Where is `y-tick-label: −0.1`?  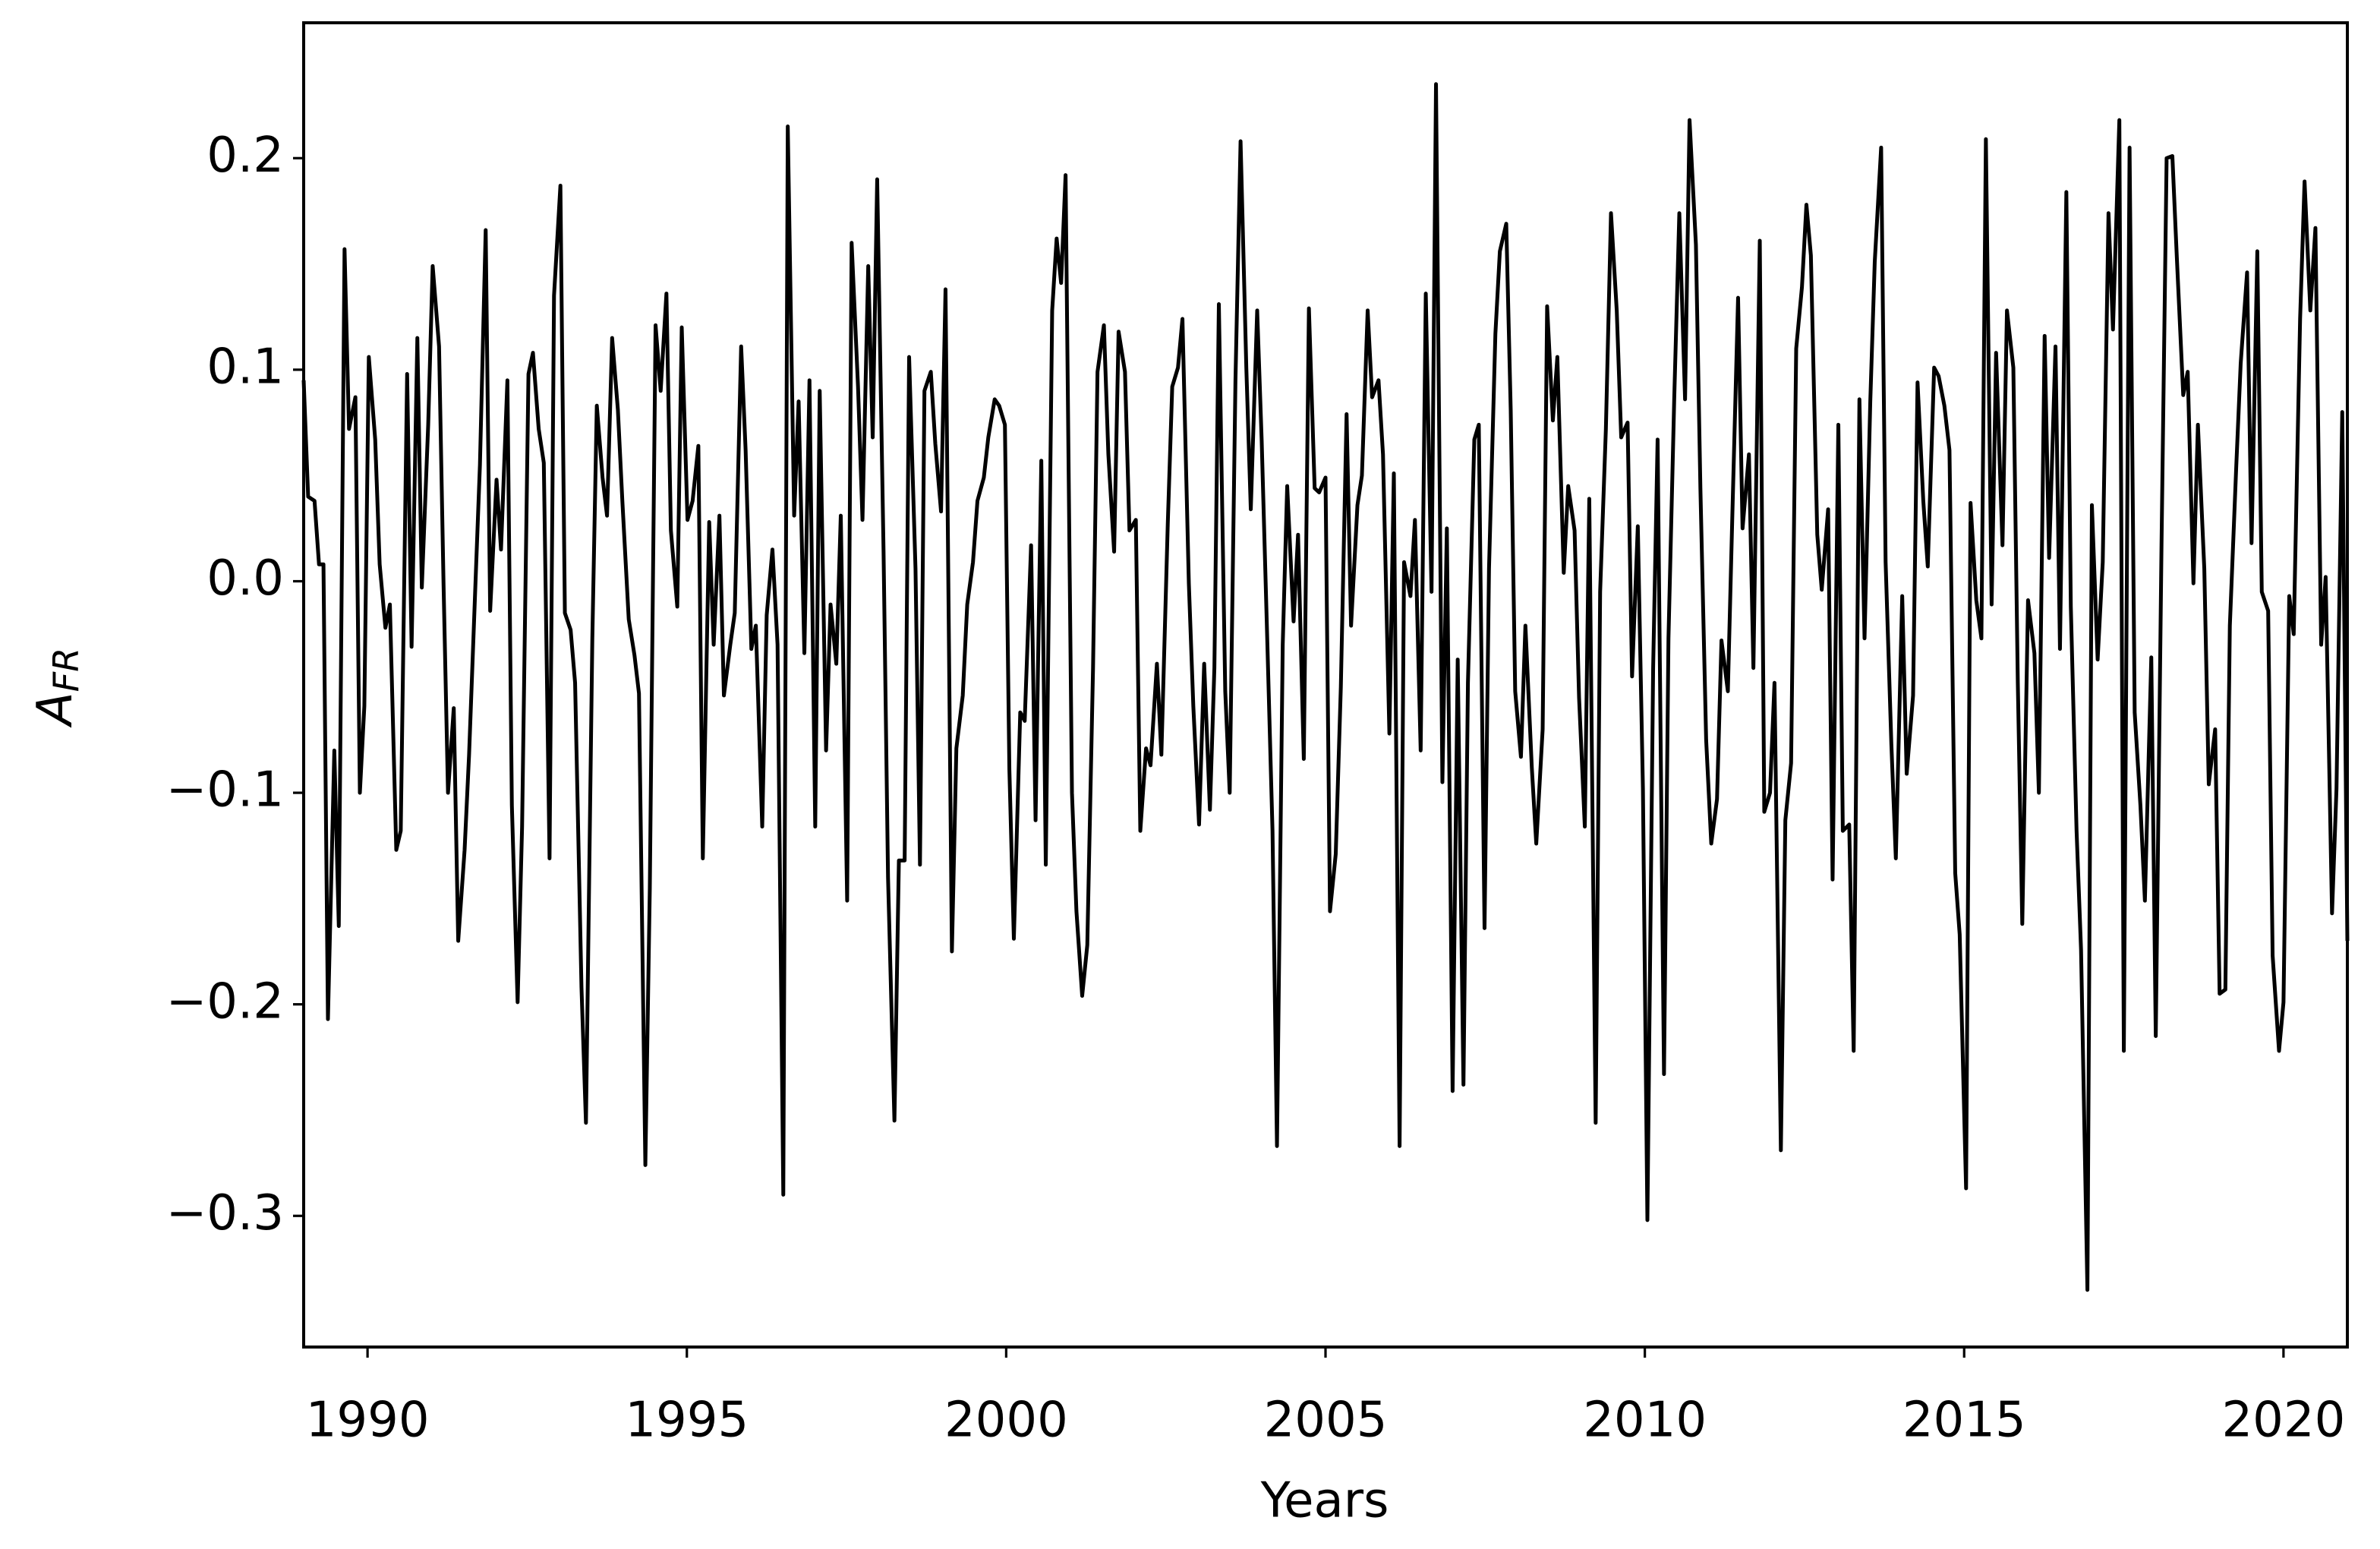
y-tick-label: −0.1 is located at coordinates (225, 790).